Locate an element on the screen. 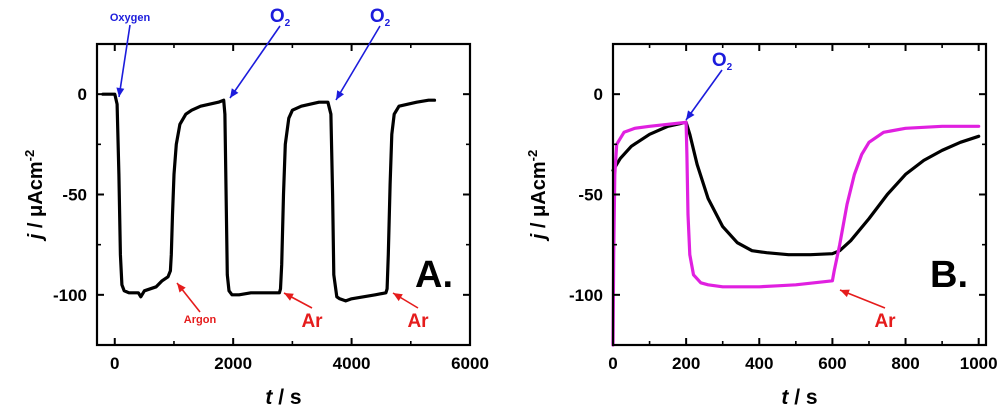 The height and width of the screenshot is (418, 998). x-tick-label: 800 is located at coordinates (905, 363).